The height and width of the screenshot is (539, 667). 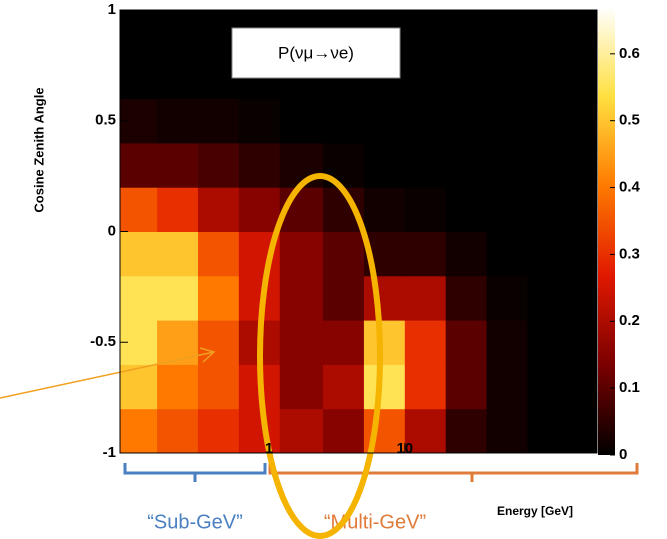 I want to click on sub-gev-bracket, so click(x=195, y=472).